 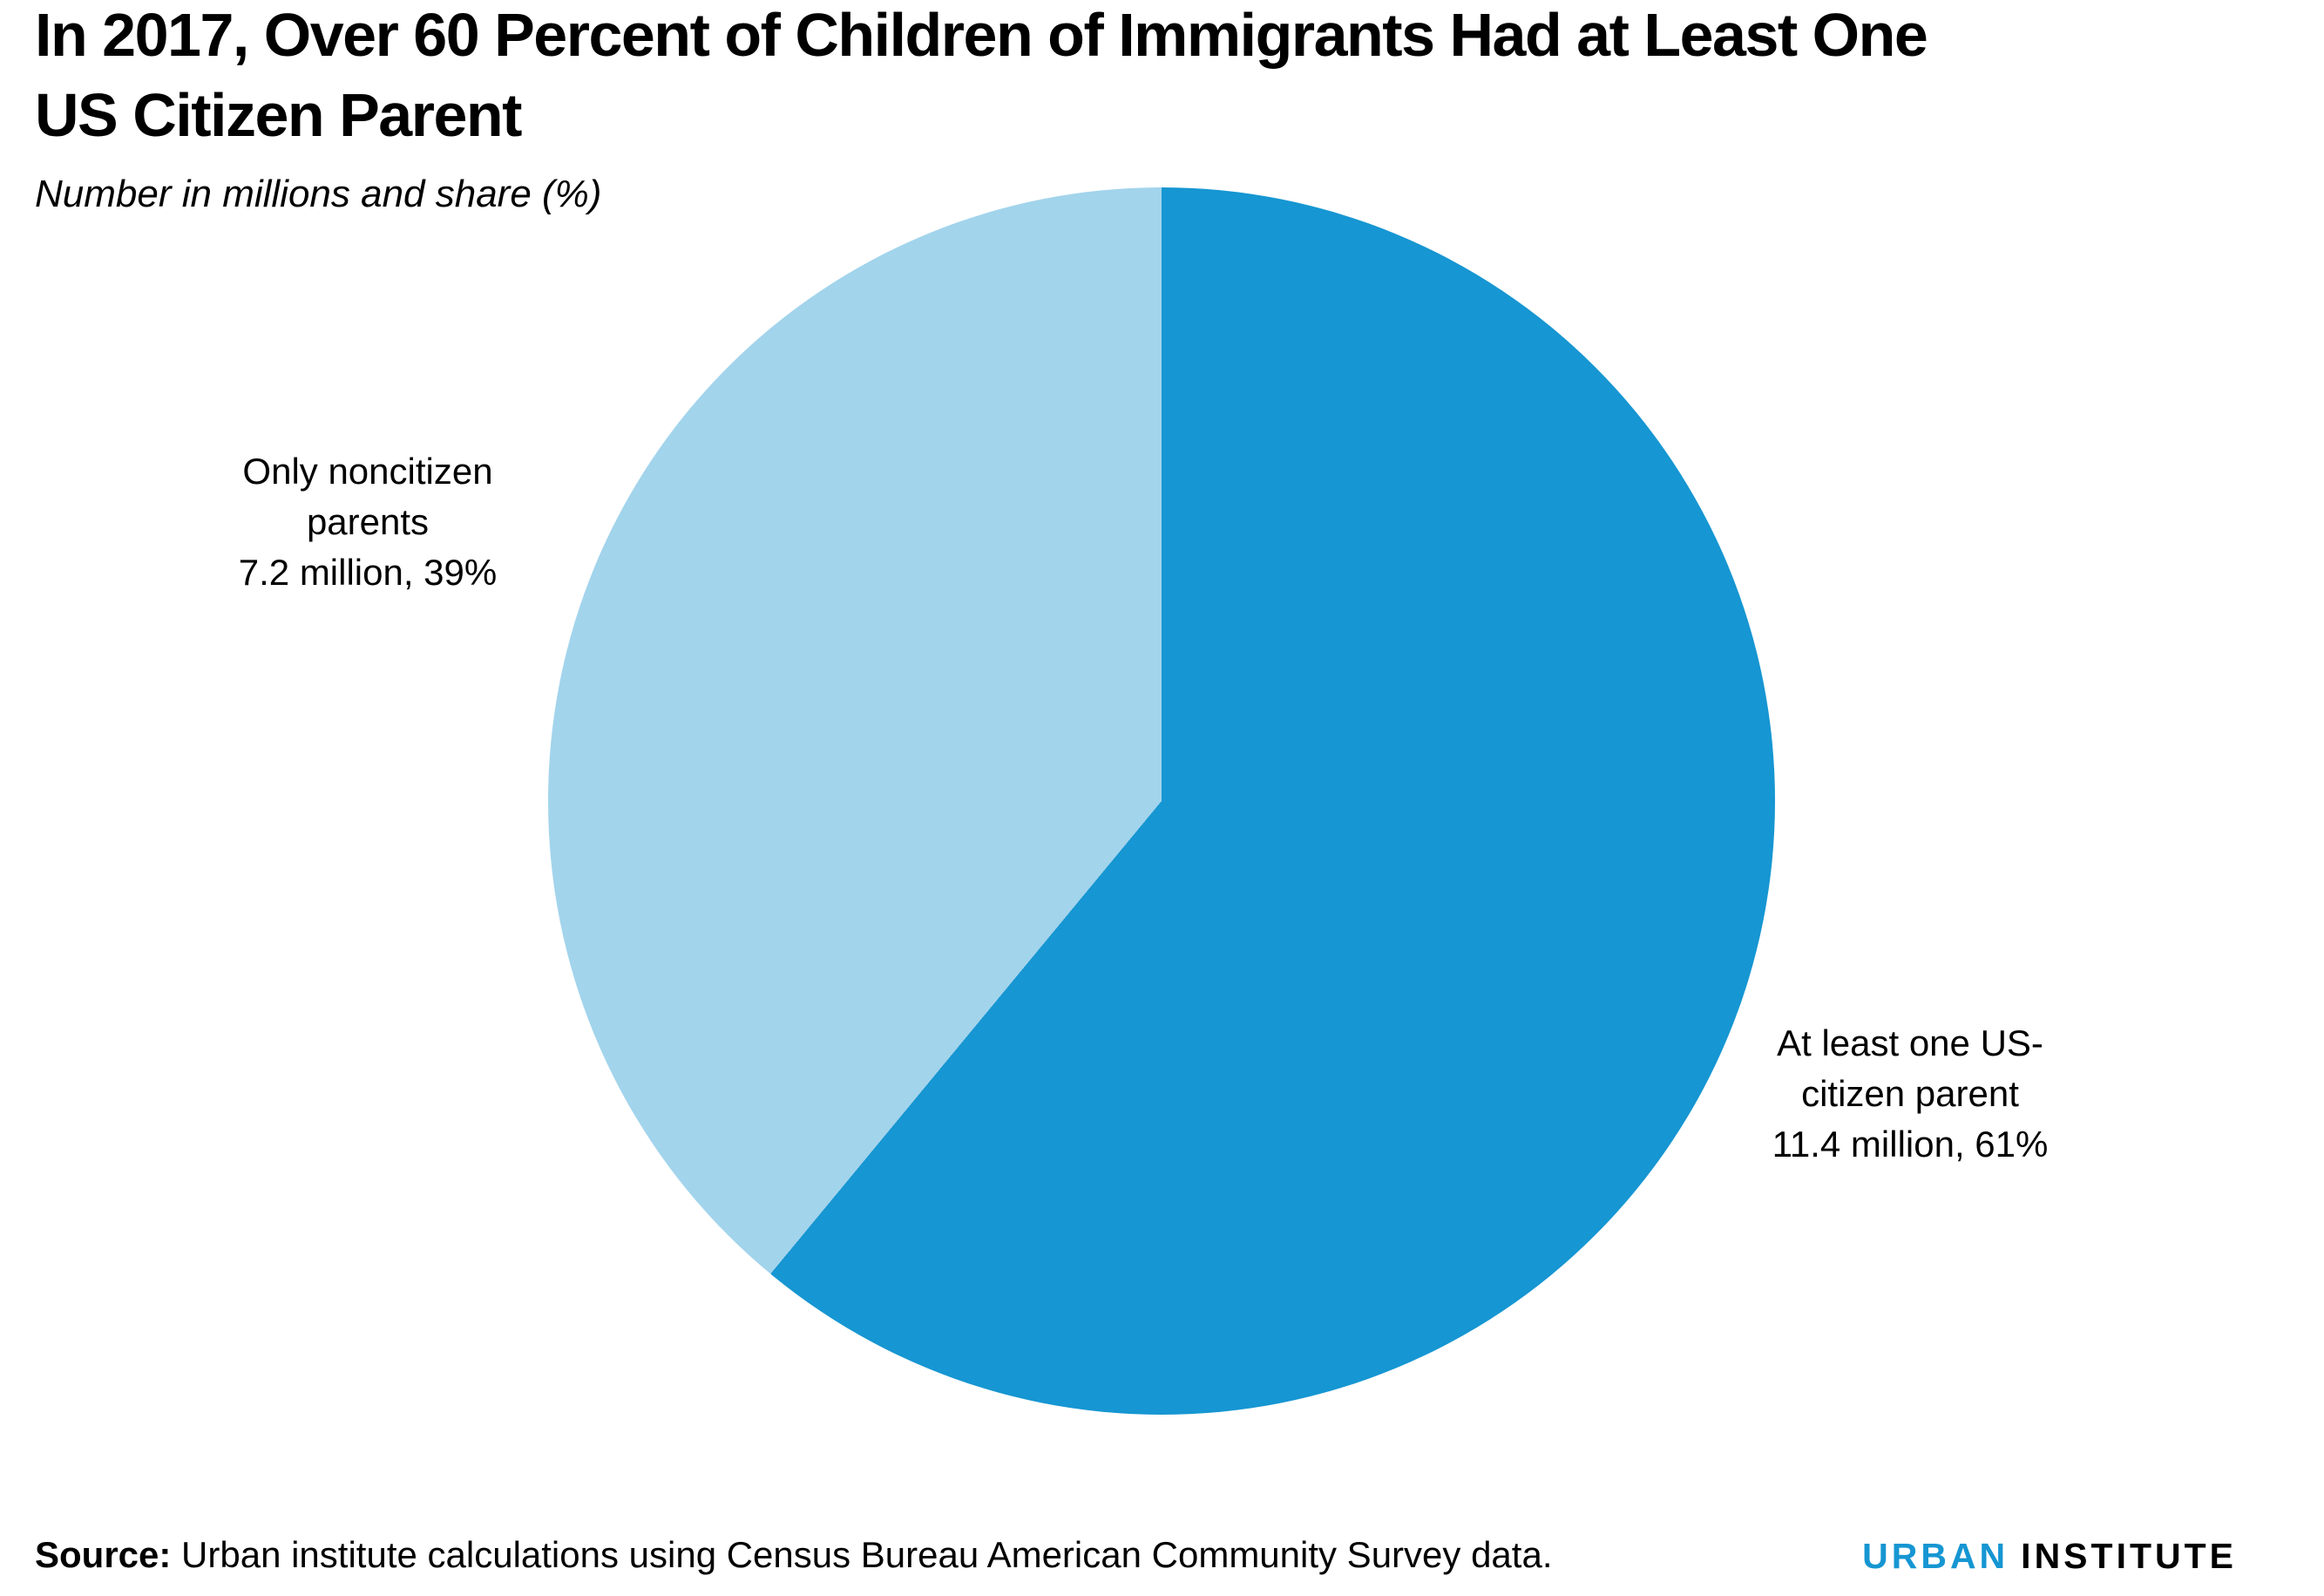 What do you see at coordinates (1935, 1556) in the screenshot?
I see `logo-word-urban: URBAN` at bounding box center [1935, 1556].